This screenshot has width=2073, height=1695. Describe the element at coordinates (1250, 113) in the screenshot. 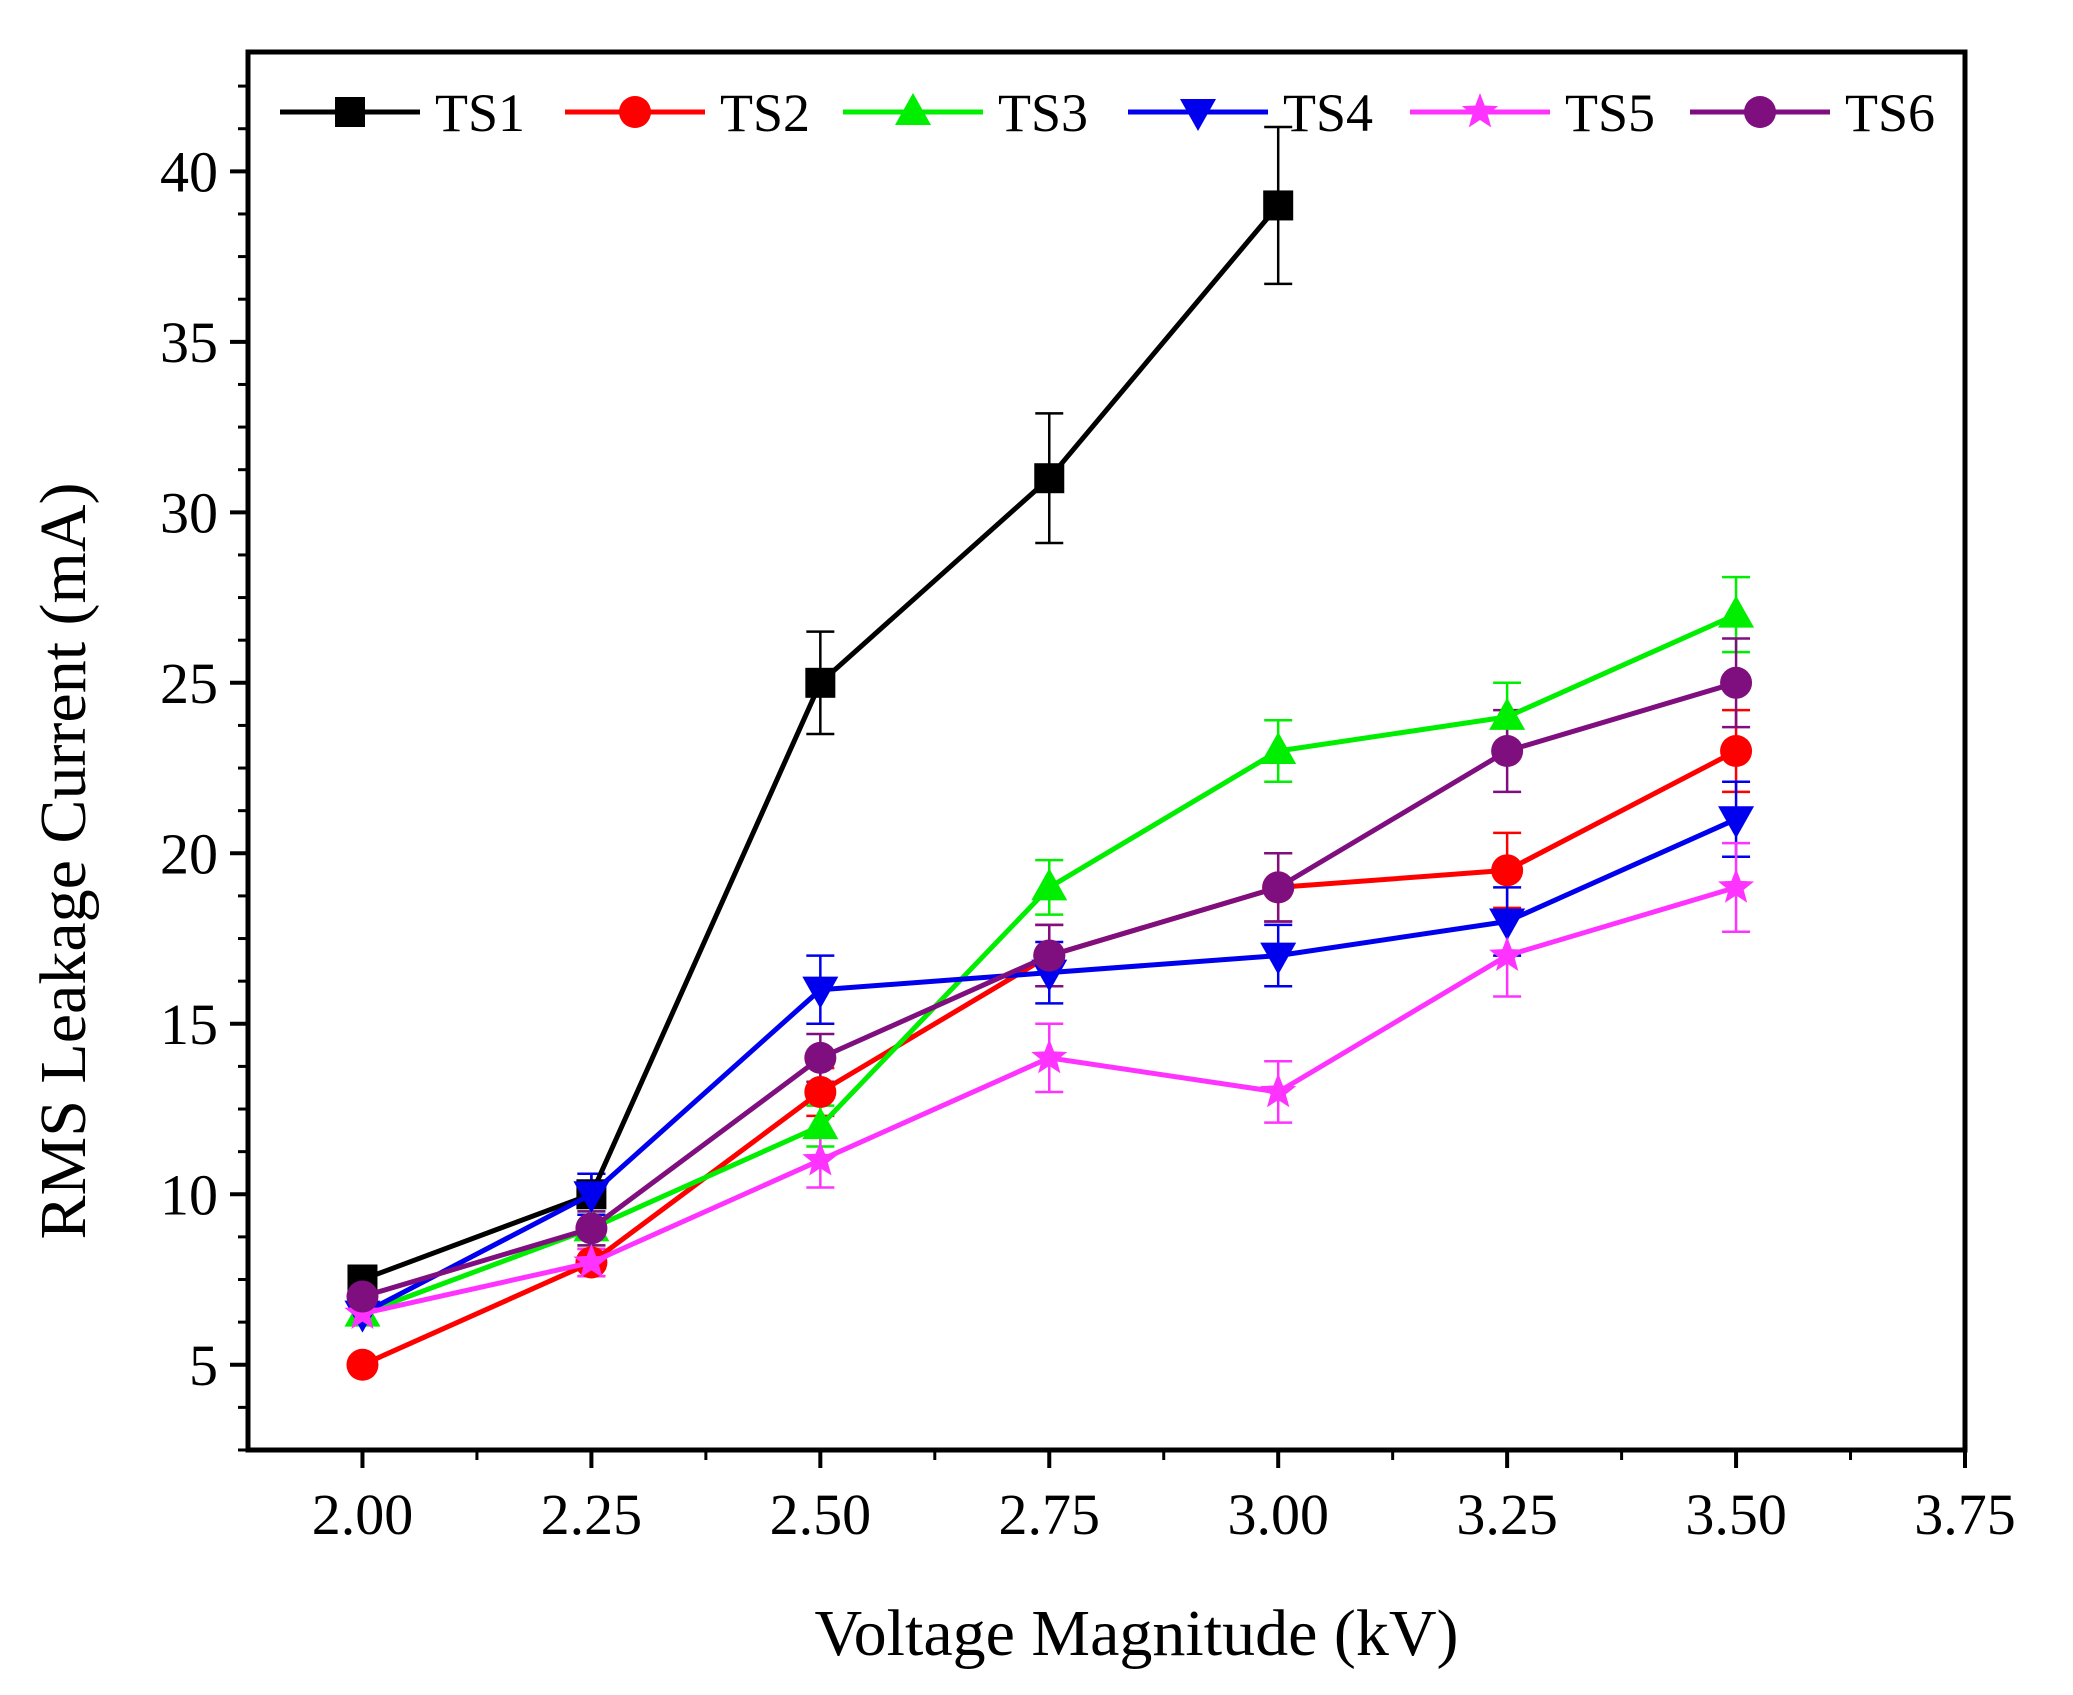

I see `legend-entry-ts4: TS4` at that location.